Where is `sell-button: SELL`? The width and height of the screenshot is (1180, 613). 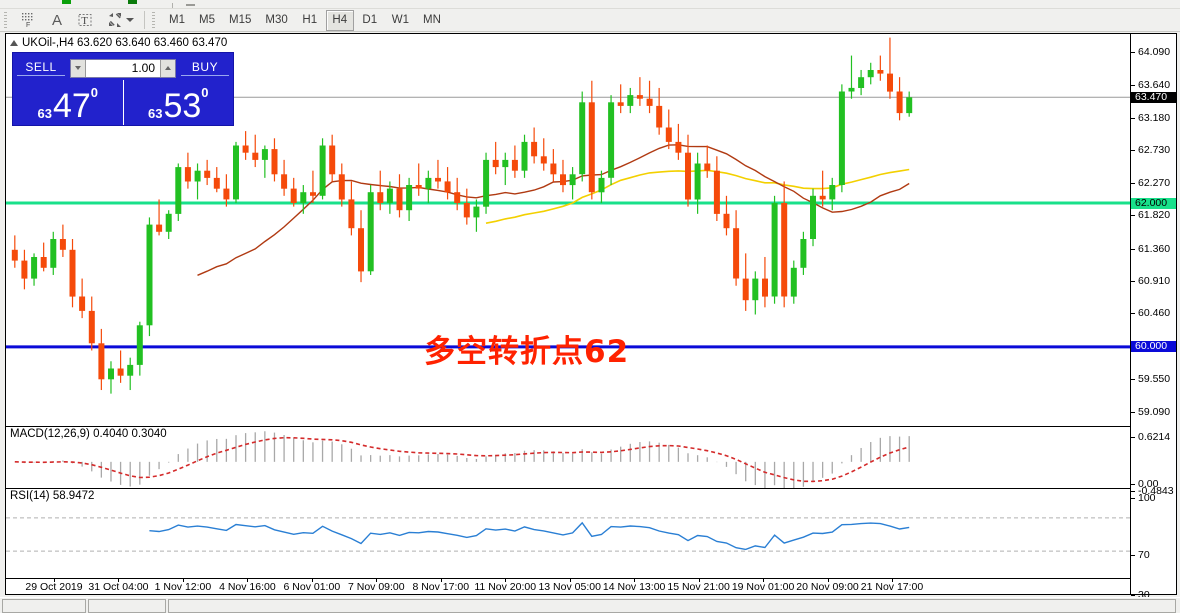 sell-button: SELL is located at coordinates (41, 68).